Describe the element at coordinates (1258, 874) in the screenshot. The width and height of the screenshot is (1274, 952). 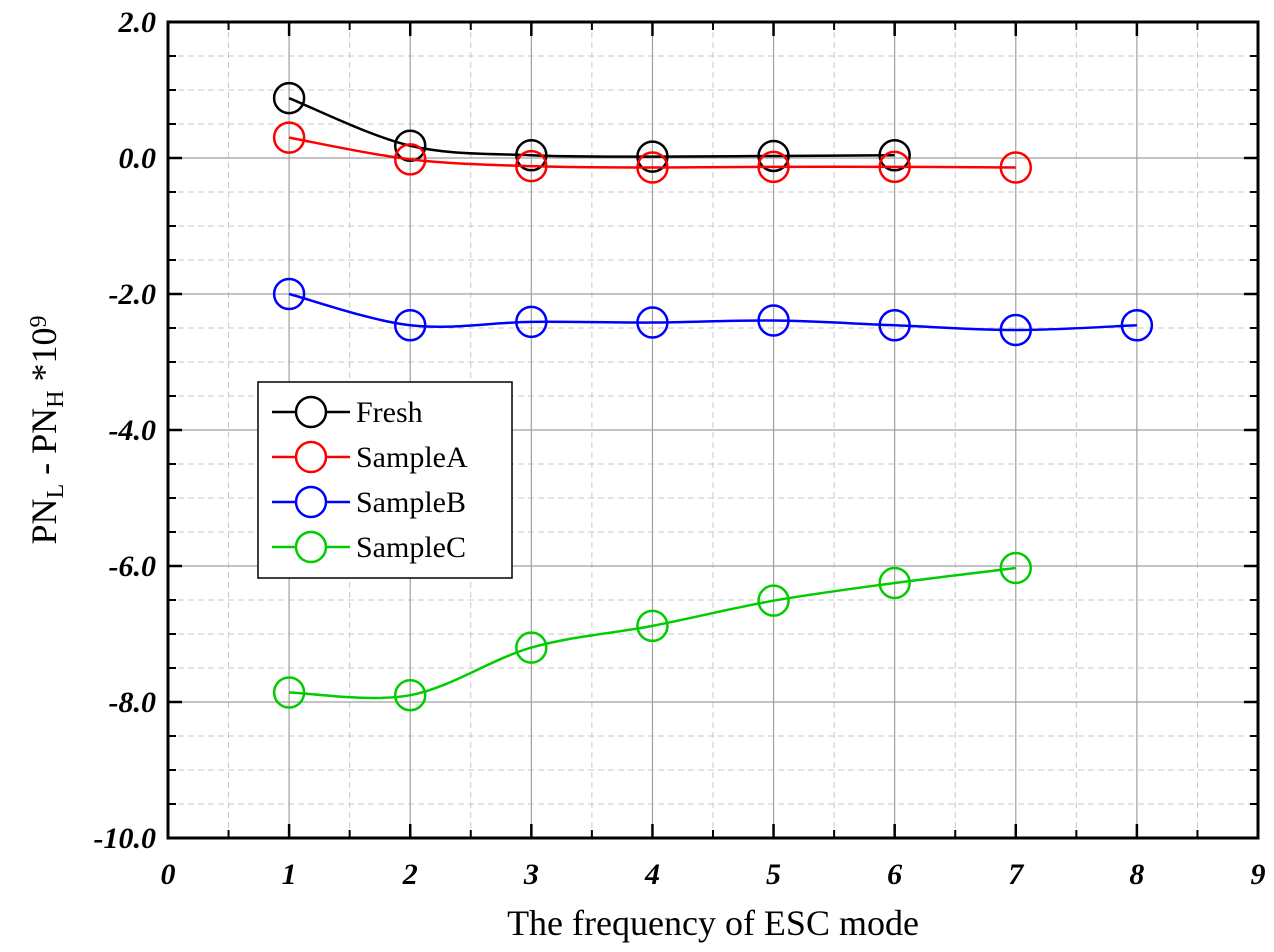
I see `x-tick-label: 9` at that location.